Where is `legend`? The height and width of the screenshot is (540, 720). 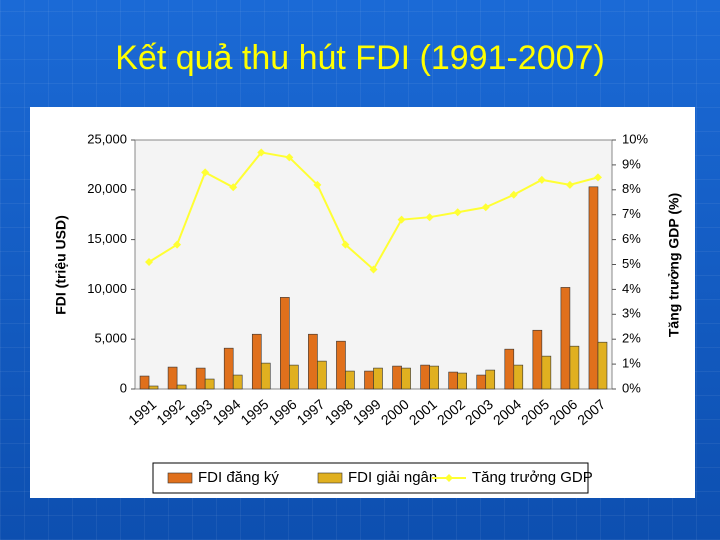 legend is located at coordinates (370, 478).